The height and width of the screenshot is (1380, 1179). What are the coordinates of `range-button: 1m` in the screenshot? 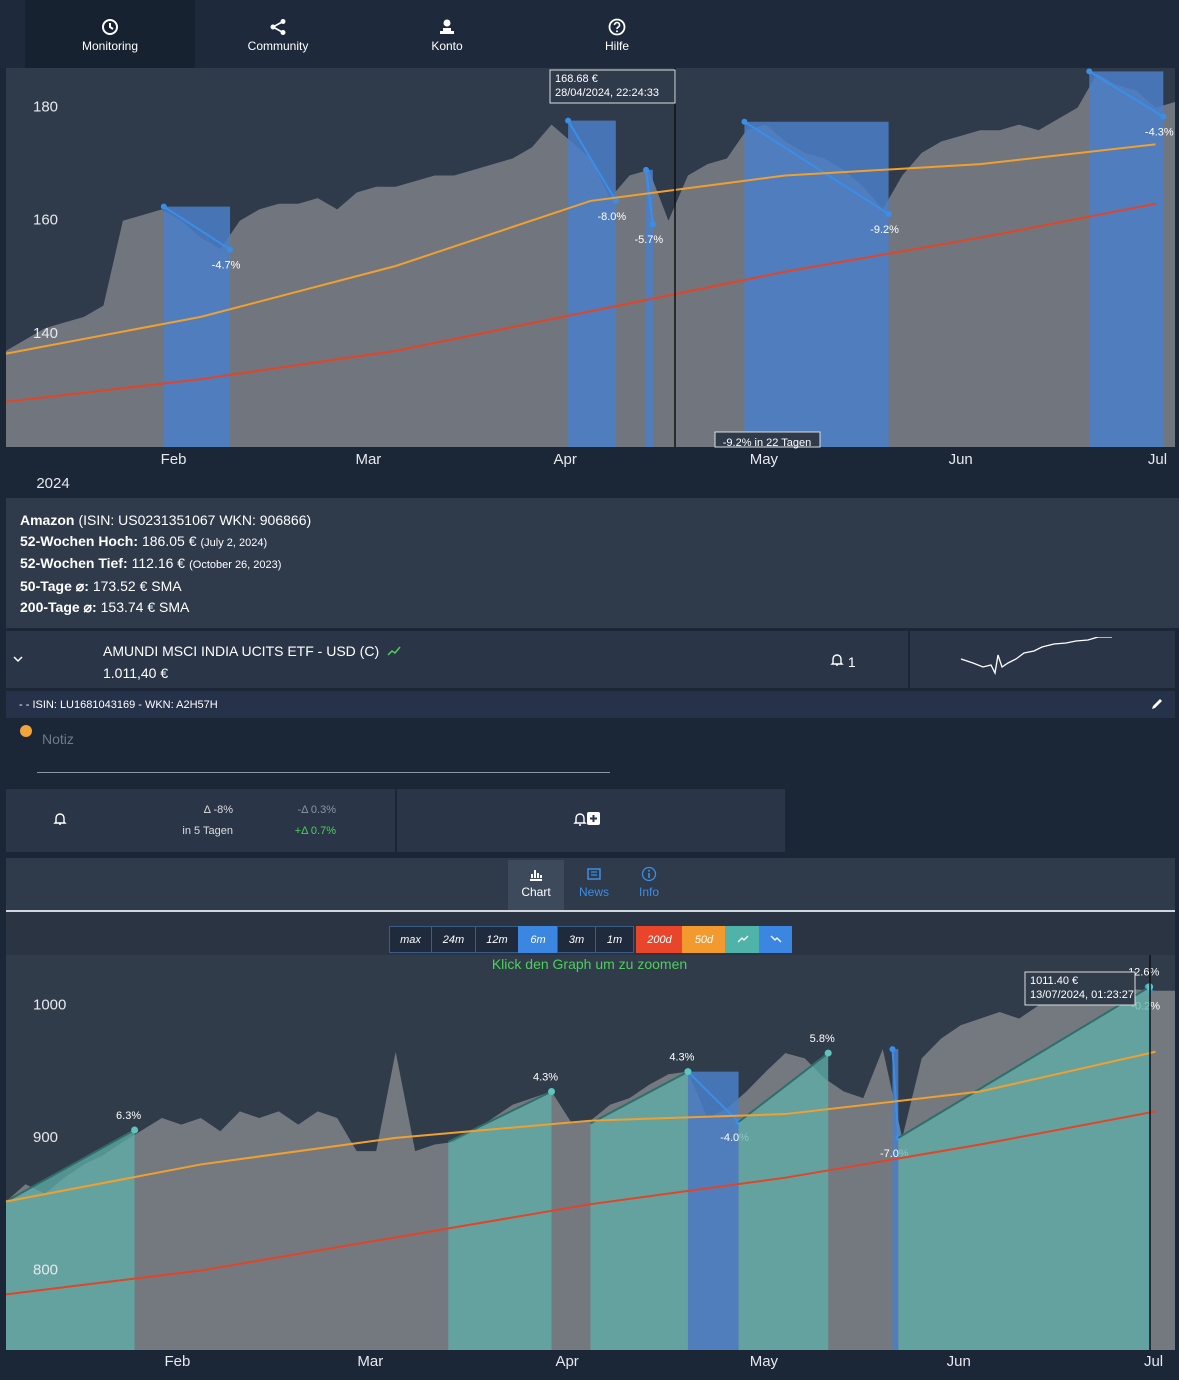 It's located at (614, 939).